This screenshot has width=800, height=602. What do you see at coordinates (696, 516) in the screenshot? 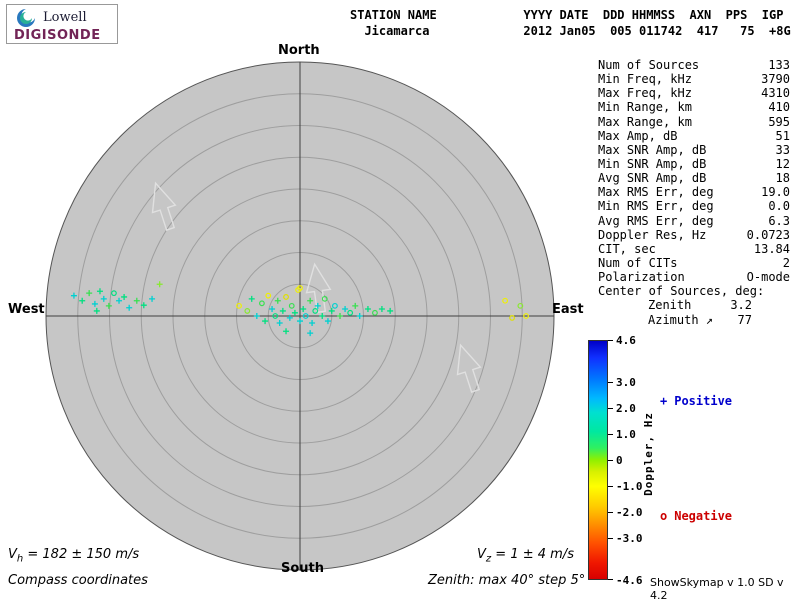
I see `legend-negative: o Negative` at bounding box center [696, 516].